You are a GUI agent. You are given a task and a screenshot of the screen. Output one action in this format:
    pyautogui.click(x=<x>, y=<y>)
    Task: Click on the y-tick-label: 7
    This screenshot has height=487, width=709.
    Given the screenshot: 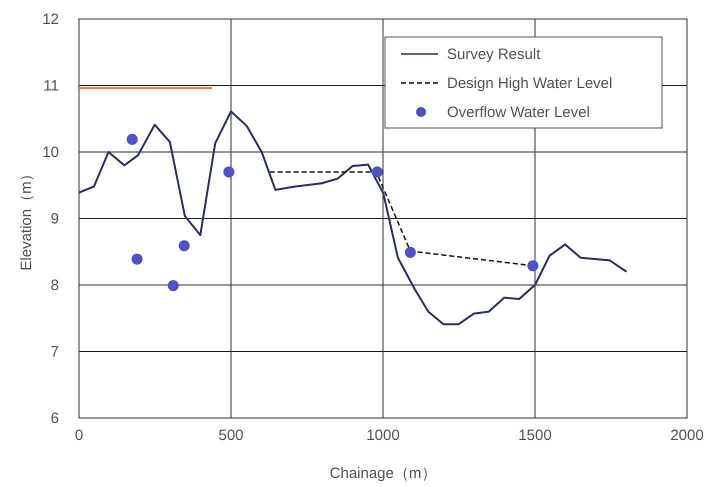 What is the action you would take?
    pyautogui.click(x=54, y=352)
    